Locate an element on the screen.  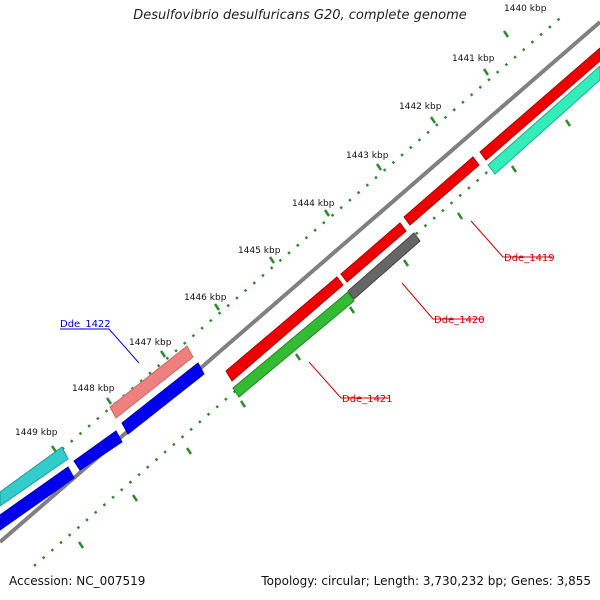
gene-label-dde-1422: Dde_1422 is located at coordinates (85, 324).